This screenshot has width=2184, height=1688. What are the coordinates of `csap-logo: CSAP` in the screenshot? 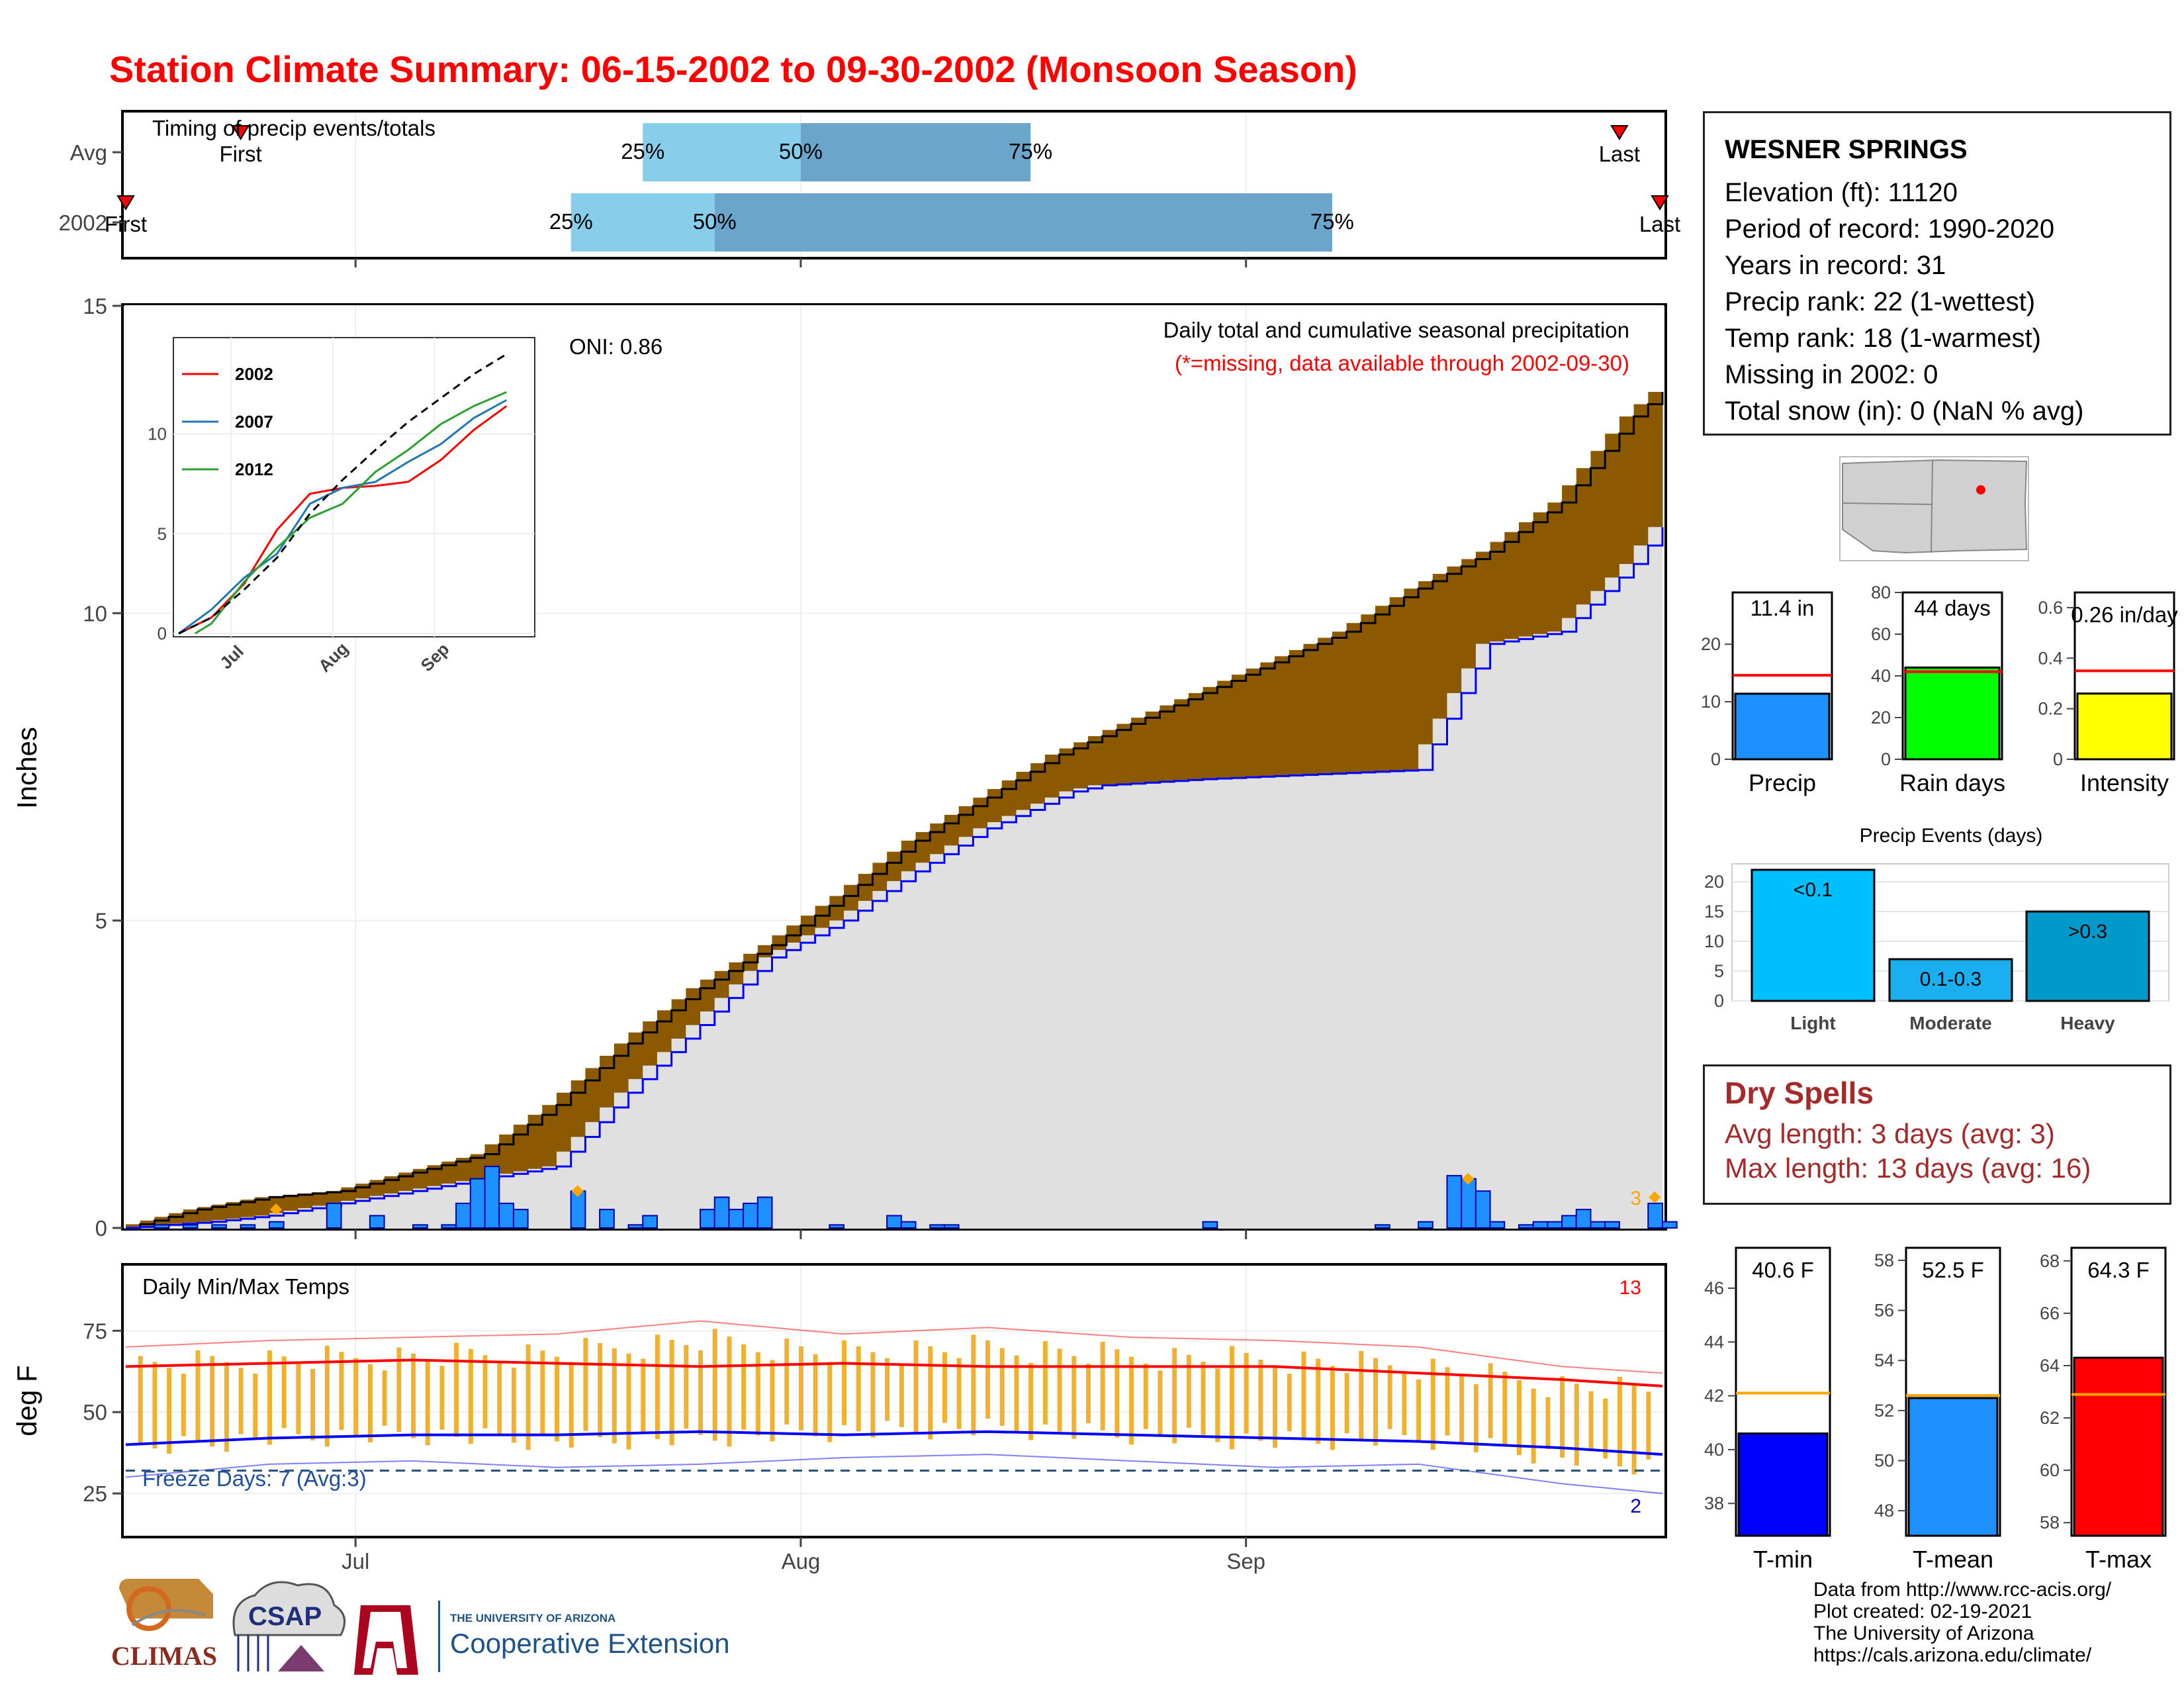 It's located at (289, 1626).